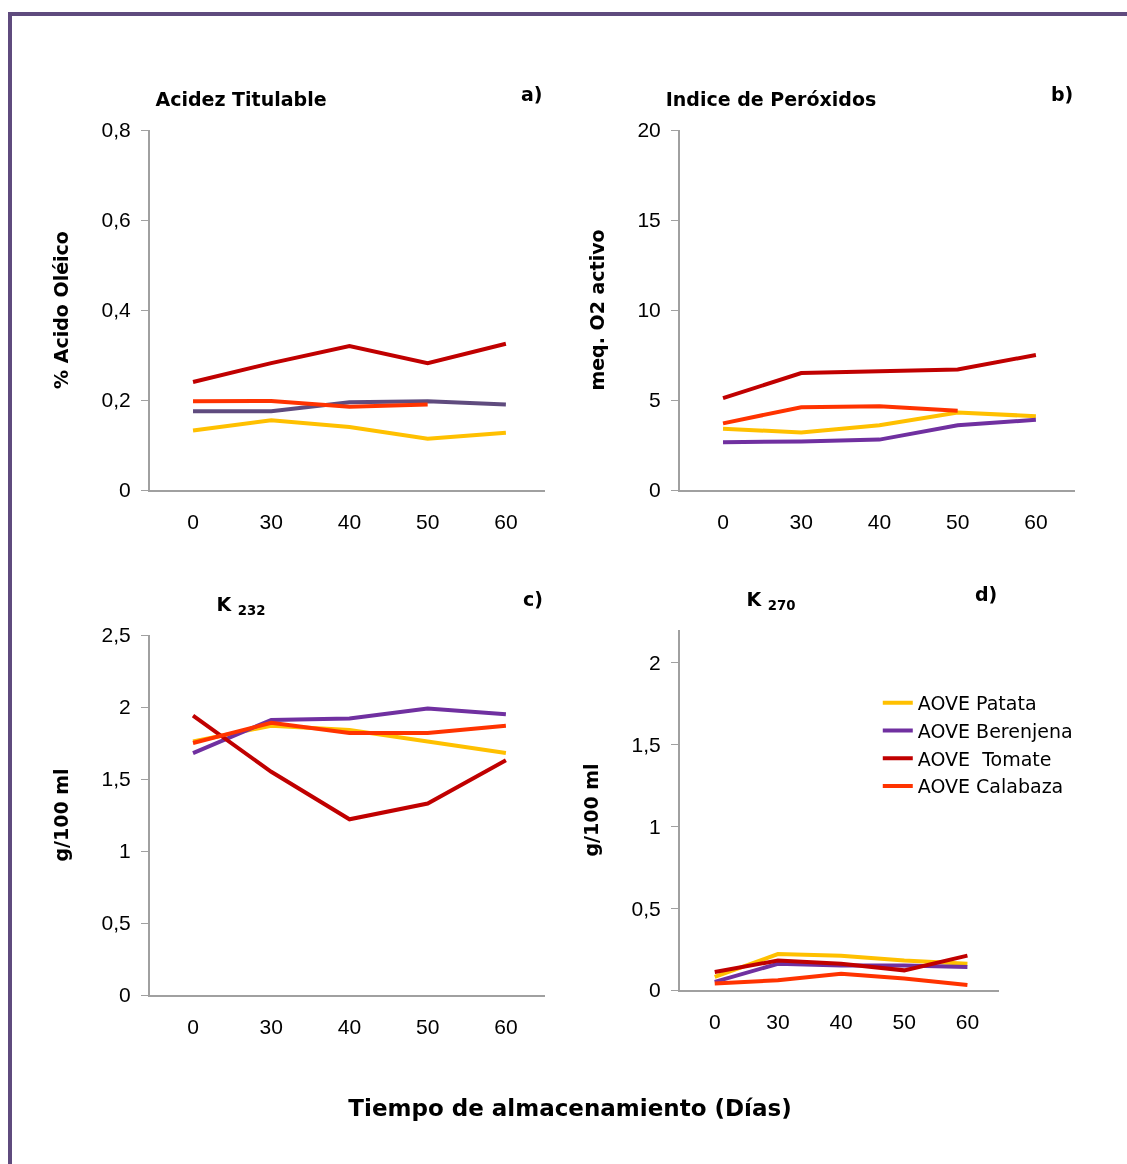 This screenshot has height=1164, width=1127. I want to click on y-tick-label: 0,4, so click(116, 310).